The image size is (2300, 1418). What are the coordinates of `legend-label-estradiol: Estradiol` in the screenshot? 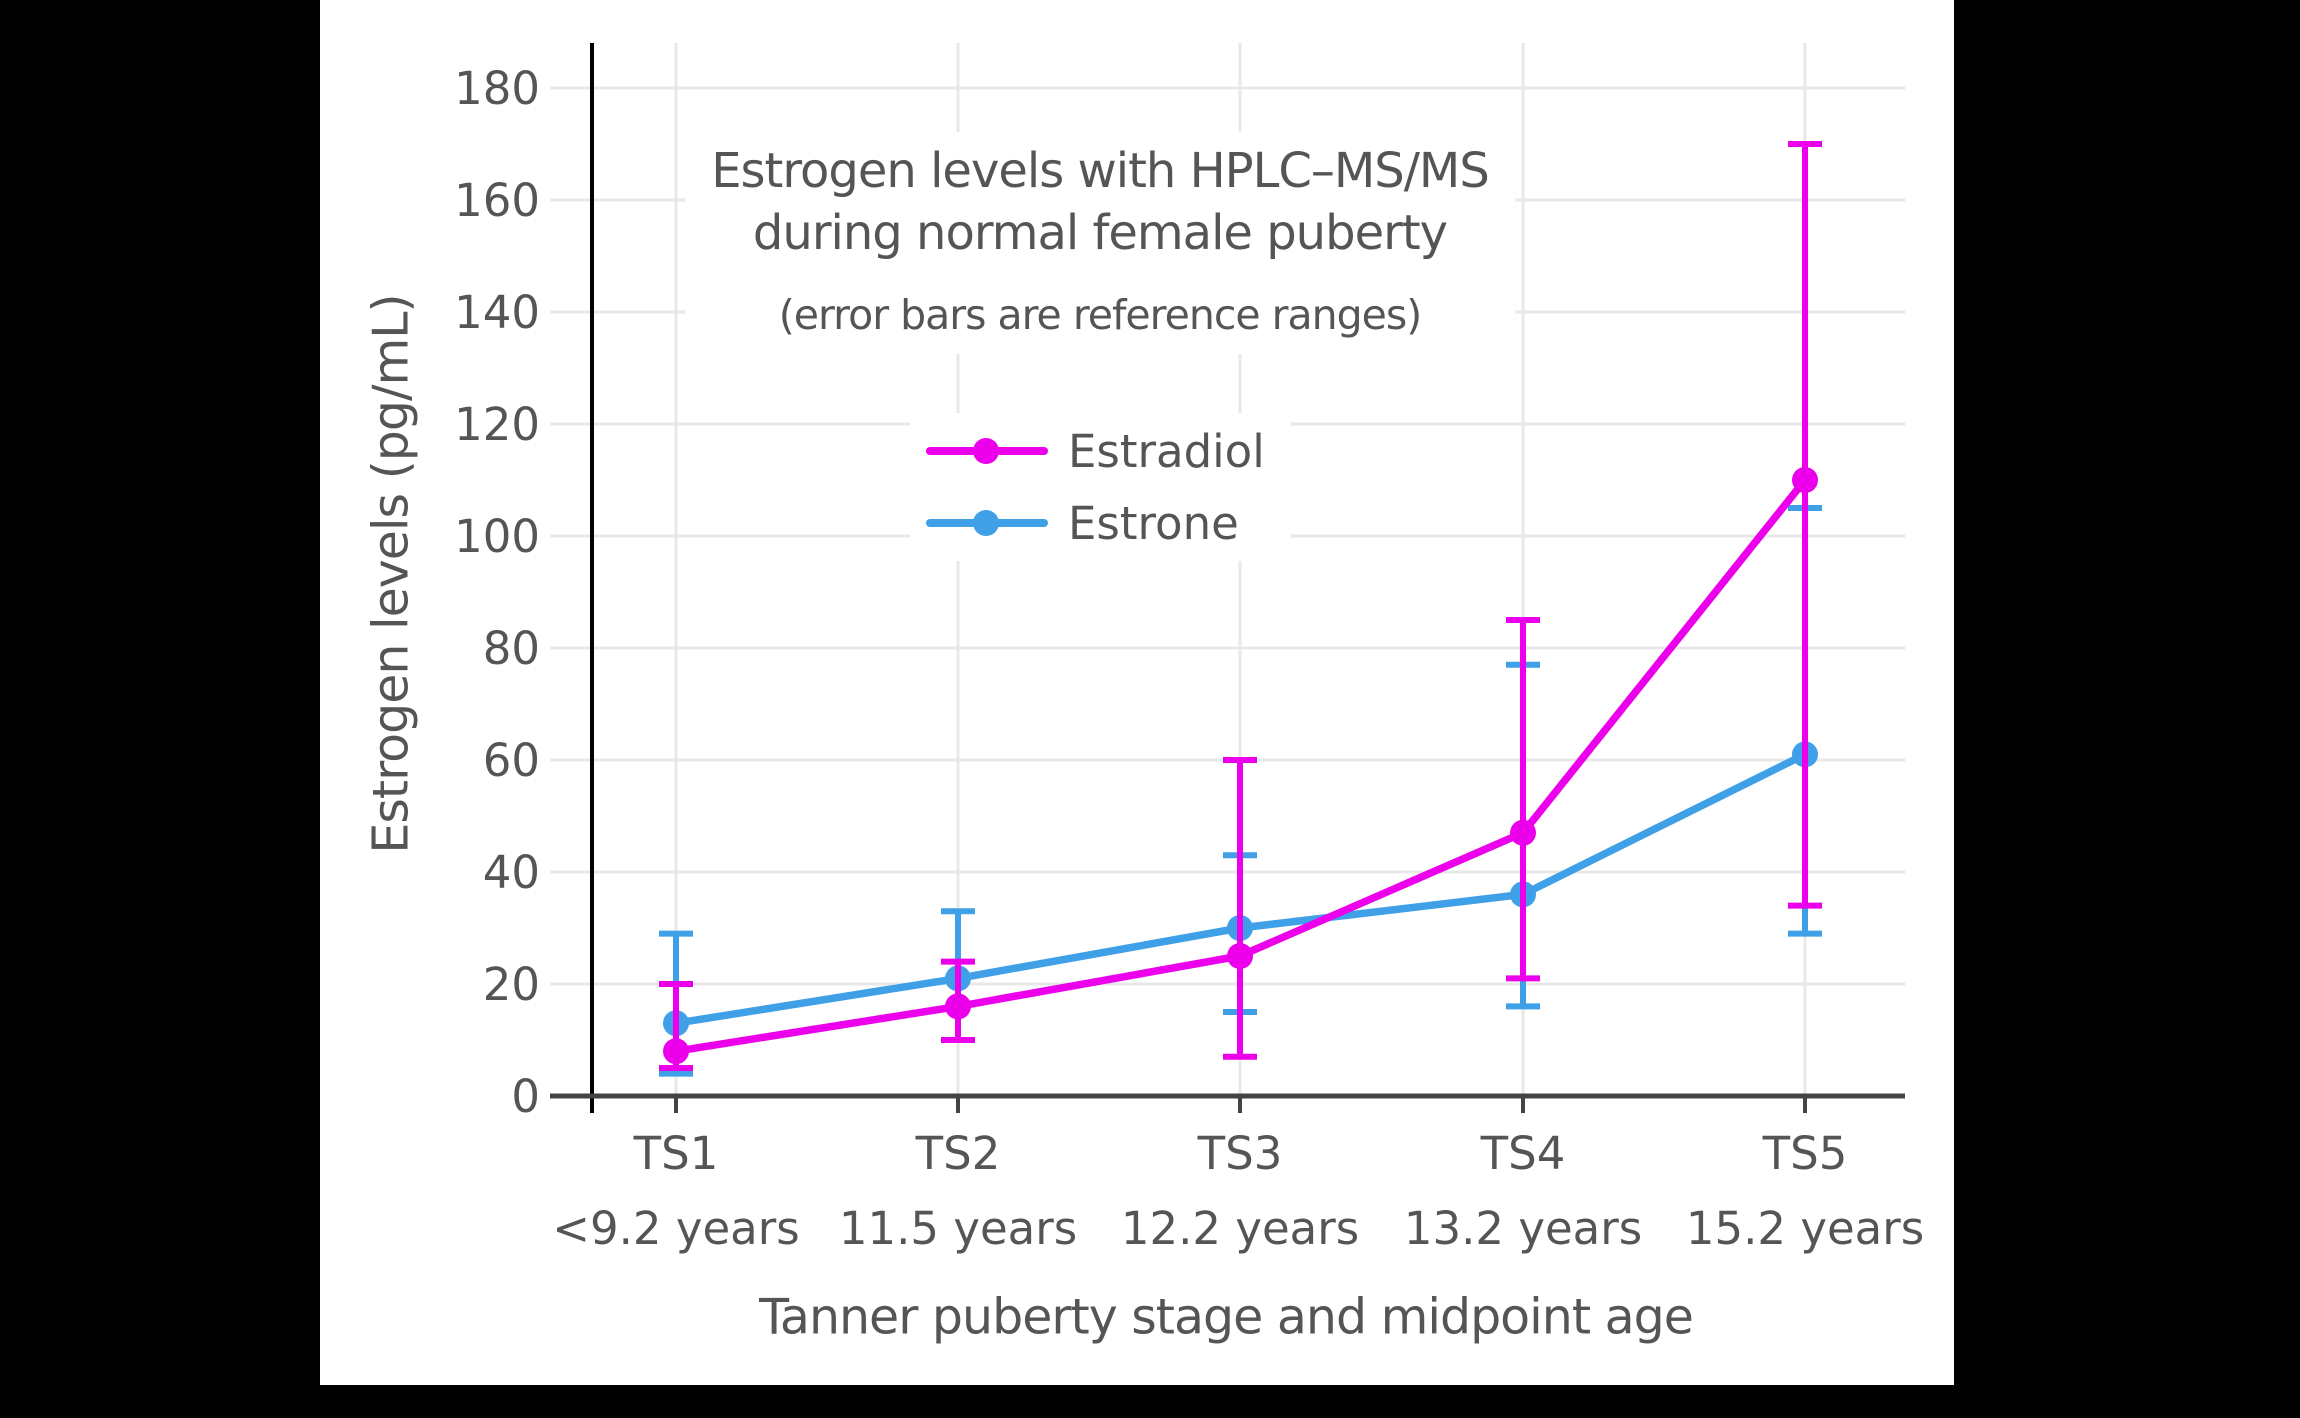 It's located at (1166, 451).